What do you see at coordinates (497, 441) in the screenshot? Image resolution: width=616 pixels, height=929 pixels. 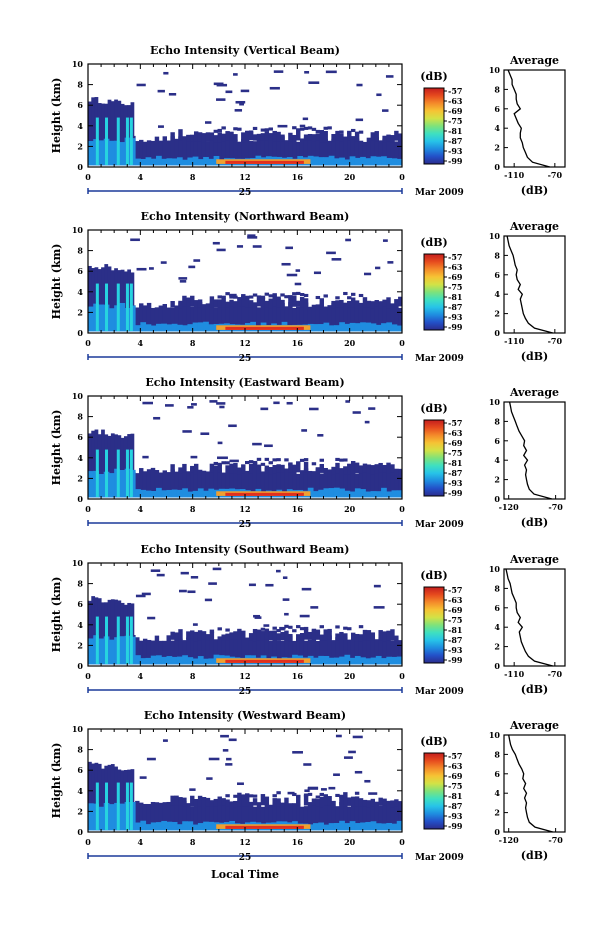 I see `average-y-tick-label: 6` at bounding box center [497, 441].